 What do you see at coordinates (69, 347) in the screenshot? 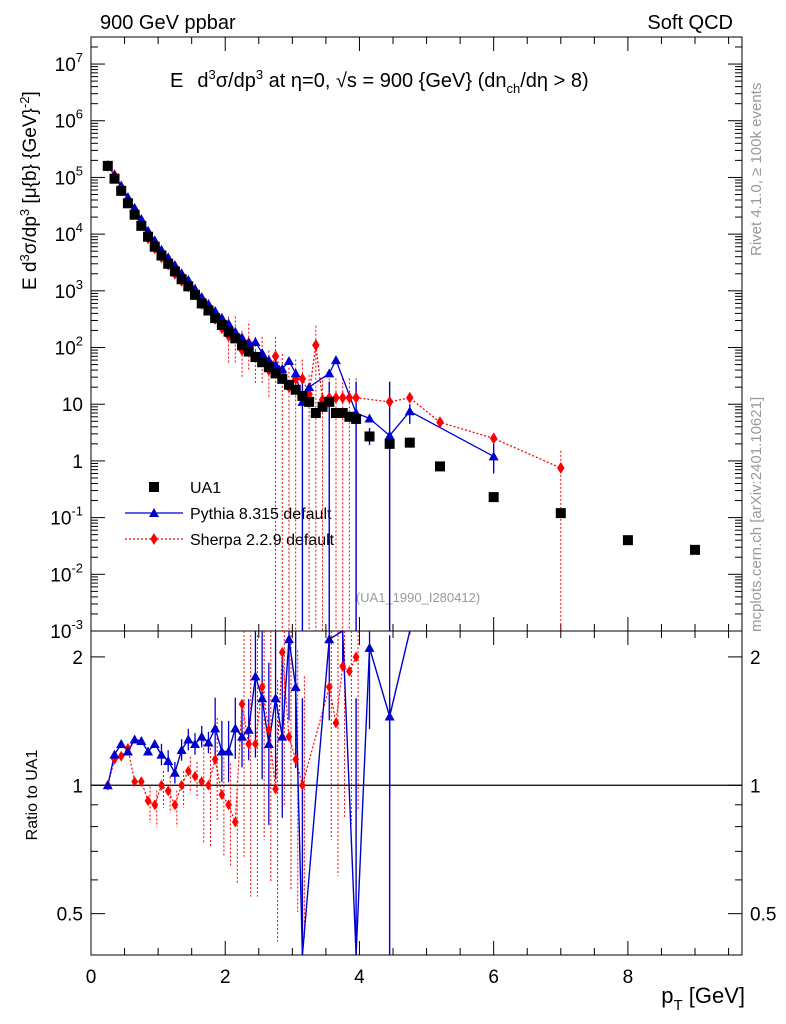
I see `y-tick-label-main: 10²` at bounding box center [69, 347].